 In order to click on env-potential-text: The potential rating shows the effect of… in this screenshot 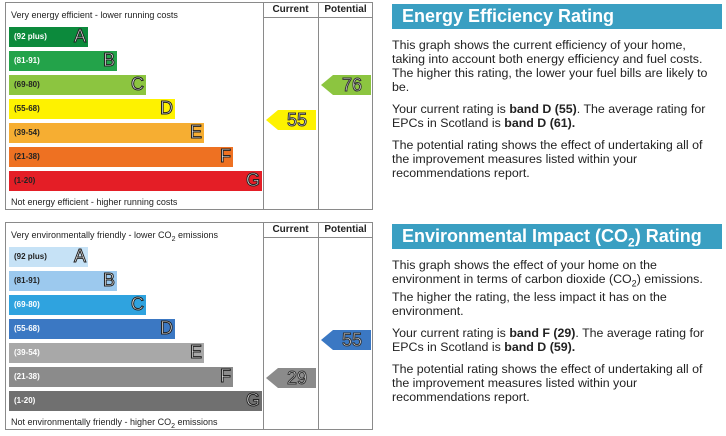, I will do `click(547, 383)`.